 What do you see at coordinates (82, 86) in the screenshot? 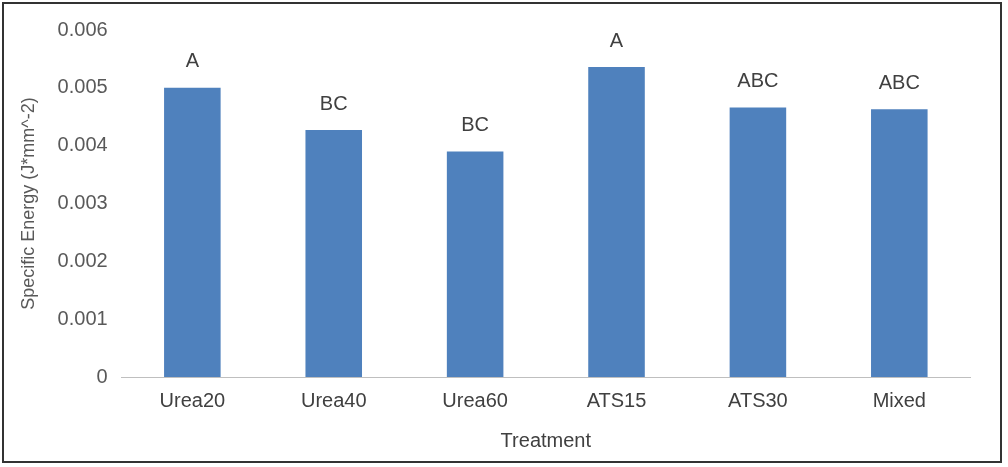
I see `y-tick-label: 0.005` at bounding box center [82, 86].